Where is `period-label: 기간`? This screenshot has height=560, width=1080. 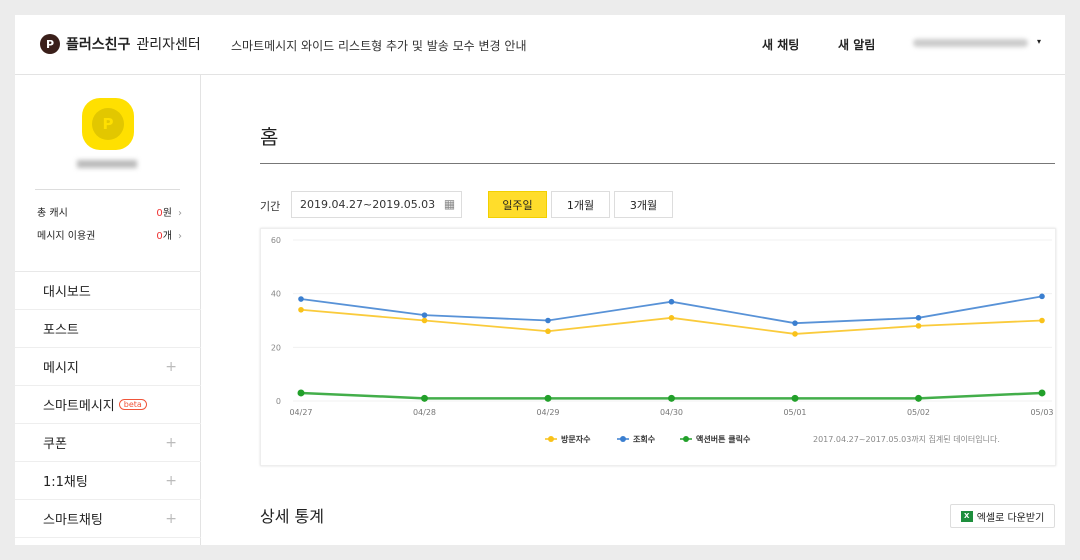
period-label: 기간 is located at coordinates (270, 206).